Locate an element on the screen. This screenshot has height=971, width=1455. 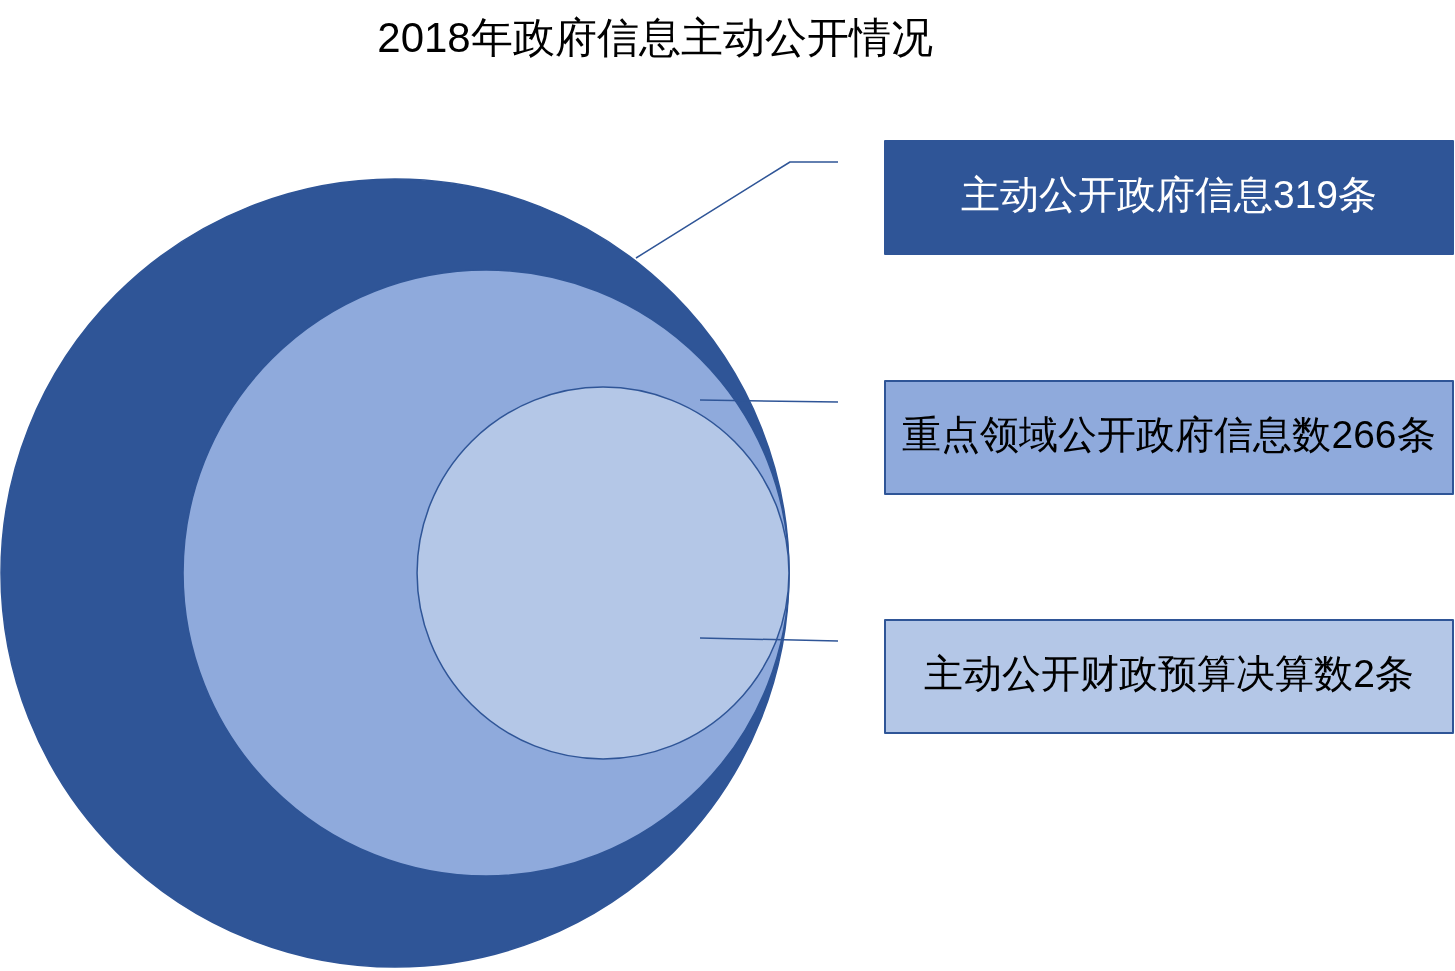
category-label: 重点领域公开政府信息数 is located at coordinates (1117, 435).